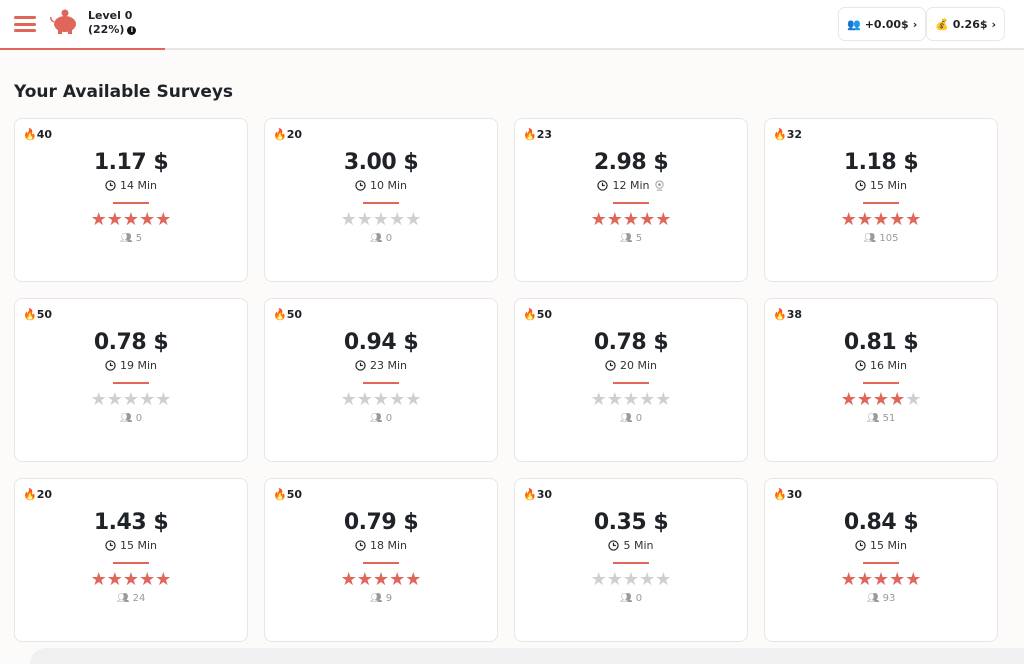 The image size is (1024, 664). What do you see at coordinates (631, 380) in the screenshot?
I see `survey-card: 🔥50 0.78 $ 20 Min ★★★★★ 👥︎ 0` at bounding box center [631, 380].